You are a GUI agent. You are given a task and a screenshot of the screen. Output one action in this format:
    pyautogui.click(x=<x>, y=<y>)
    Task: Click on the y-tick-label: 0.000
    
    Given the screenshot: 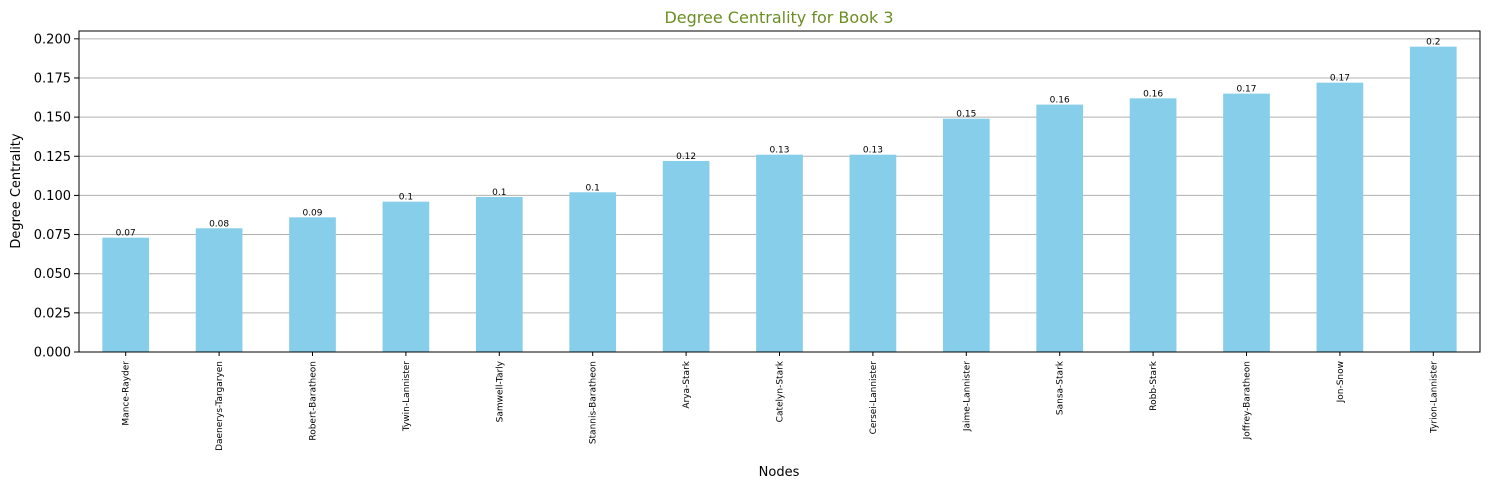 What is the action you would take?
    pyautogui.click(x=52, y=353)
    